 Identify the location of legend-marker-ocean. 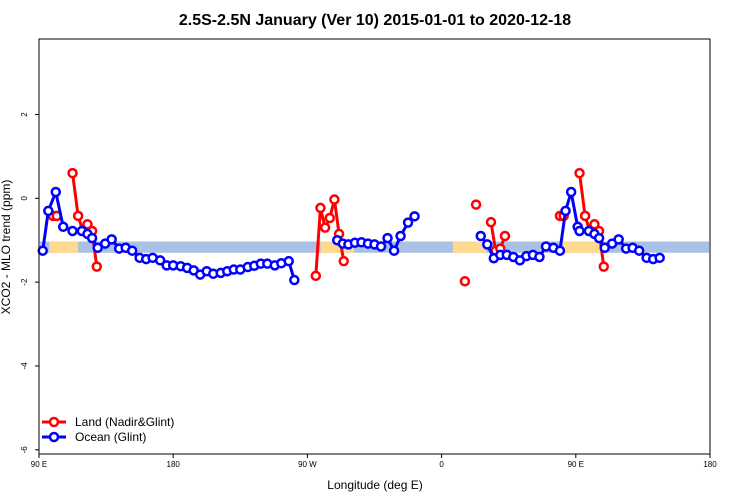
(54, 437).